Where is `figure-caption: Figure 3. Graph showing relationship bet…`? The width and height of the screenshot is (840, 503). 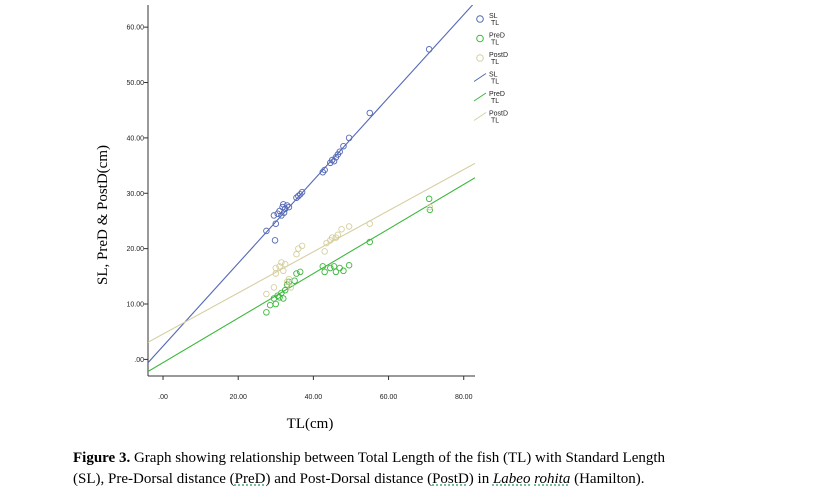 figure-caption: Figure 3. Graph showing relationship bet… is located at coordinates (449, 469).